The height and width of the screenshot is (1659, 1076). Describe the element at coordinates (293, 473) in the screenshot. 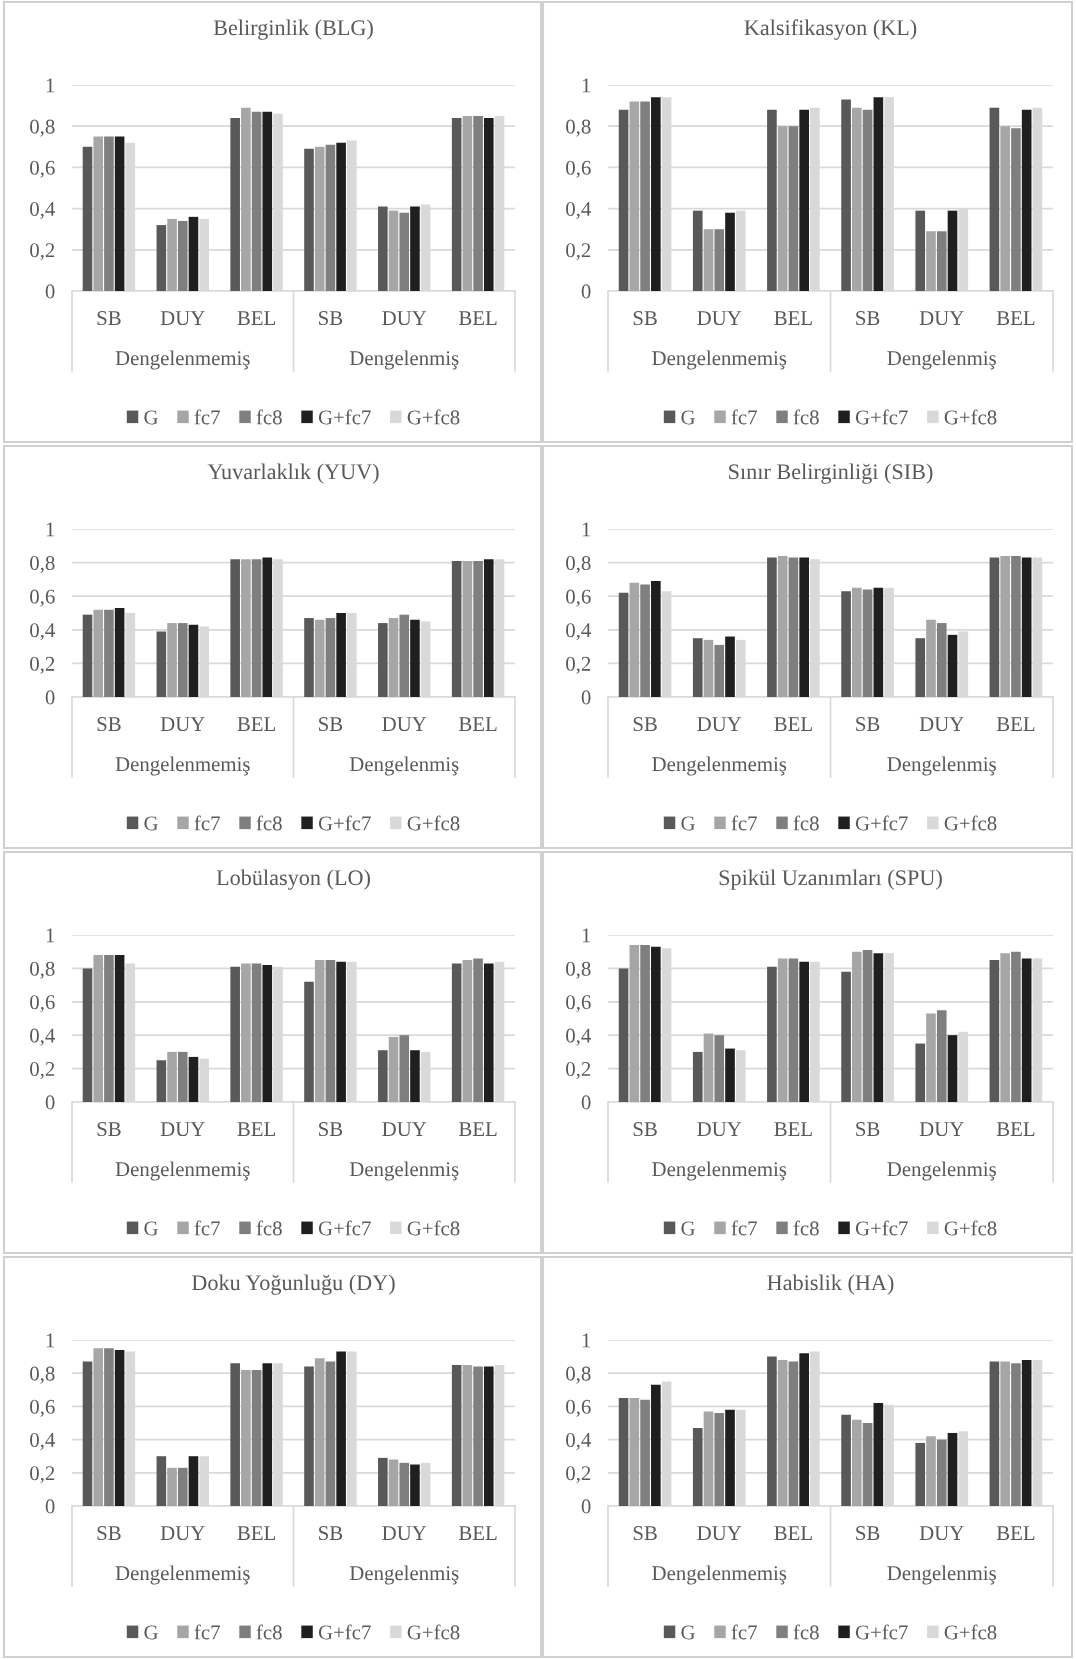

I see `chart-title: Yuvarlaklık (YUV)` at that location.